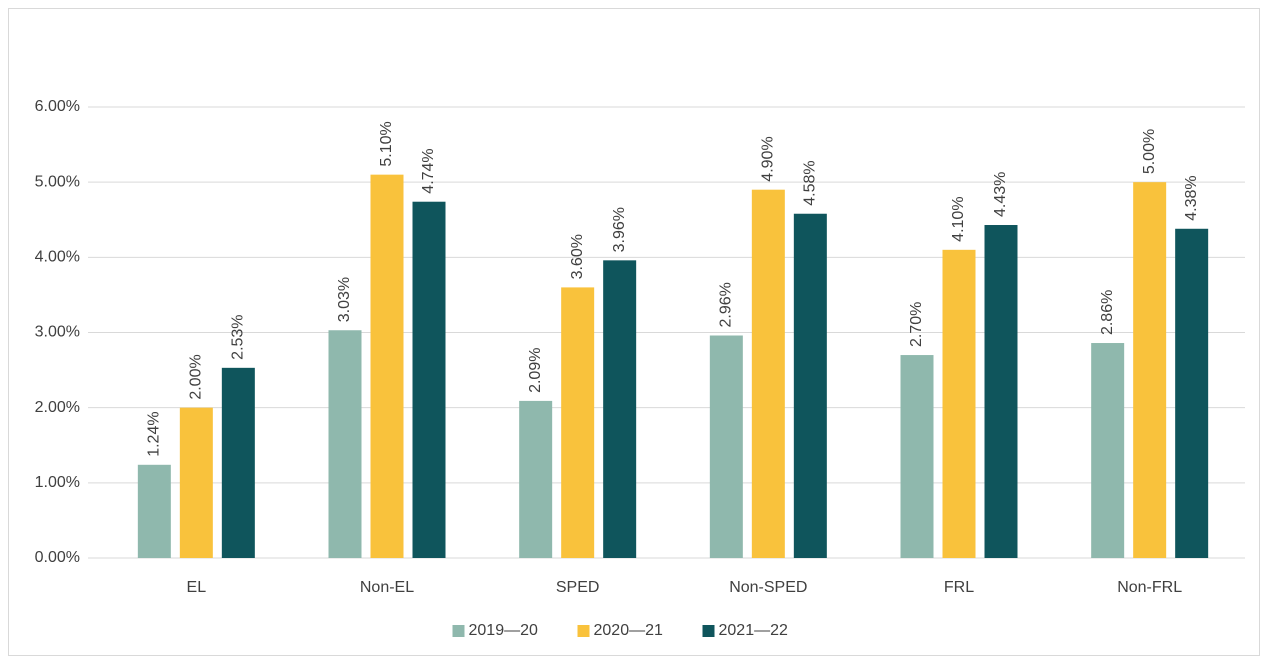 The image size is (1268, 669). Describe the element at coordinates (916, 324) in the screenshot. I see `data-label: 2.70%` at that location.